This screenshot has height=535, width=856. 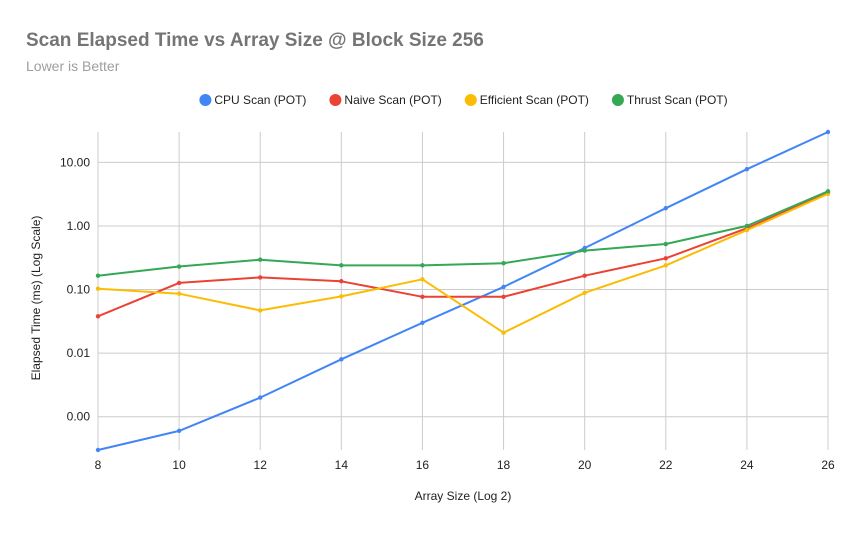 I want to click on x-tick-label: 16, so click(x=423, y=465).